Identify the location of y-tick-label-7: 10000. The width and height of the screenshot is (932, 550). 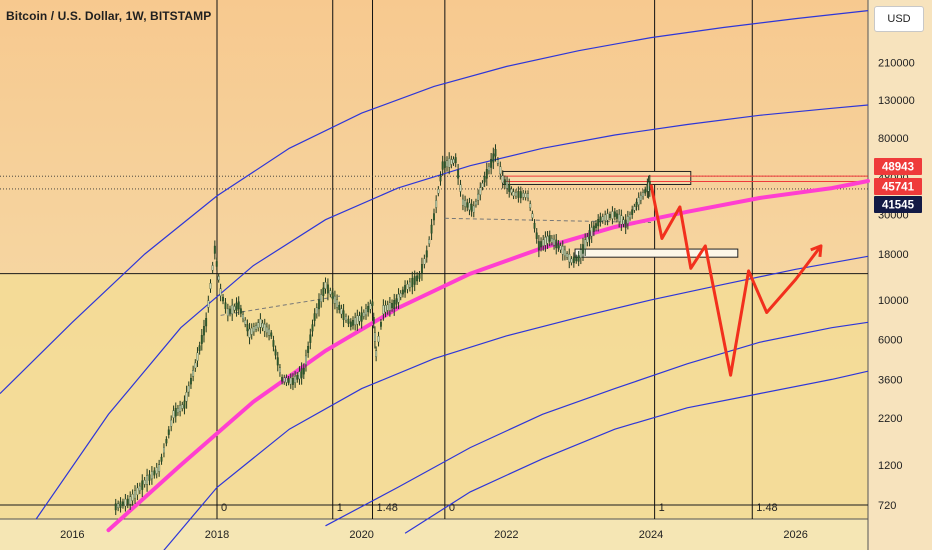
(893, 301).